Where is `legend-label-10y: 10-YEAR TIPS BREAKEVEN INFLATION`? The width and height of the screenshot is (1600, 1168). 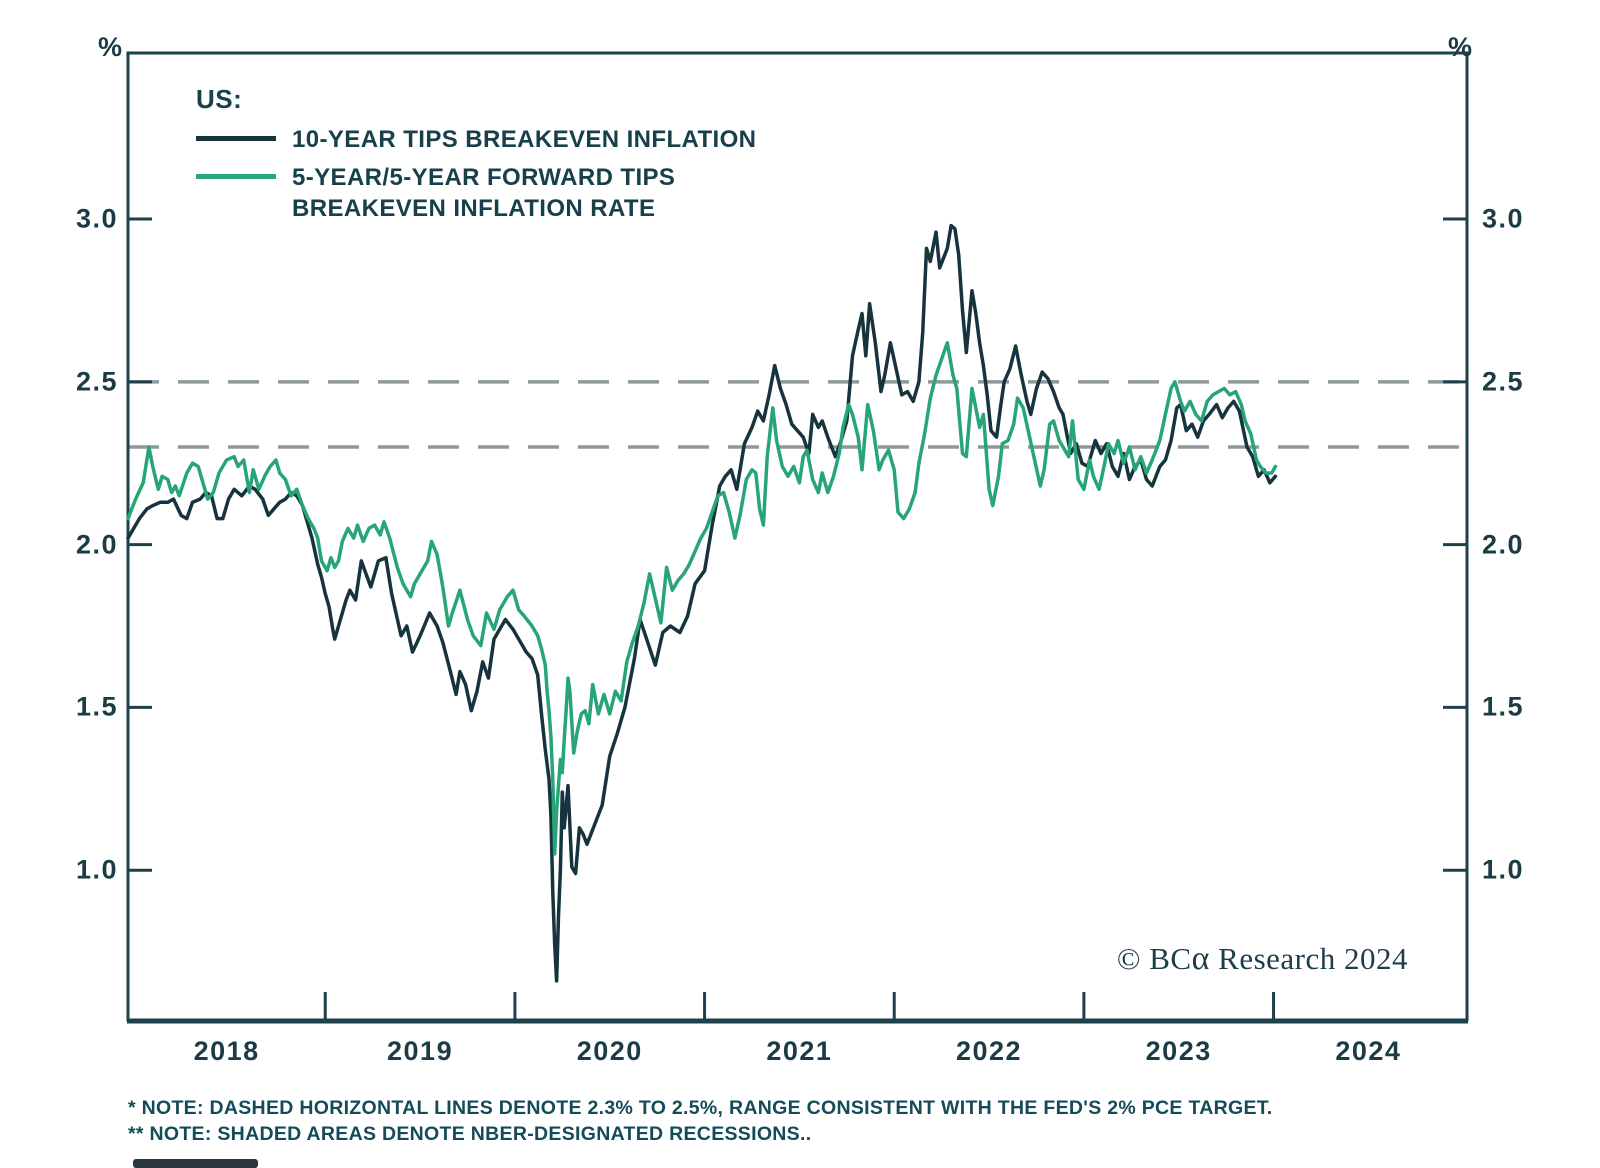 legend-label-10y: 10-YEAR TIPS BREAKEVEN INFLATION is located at coordinates (524, 139).